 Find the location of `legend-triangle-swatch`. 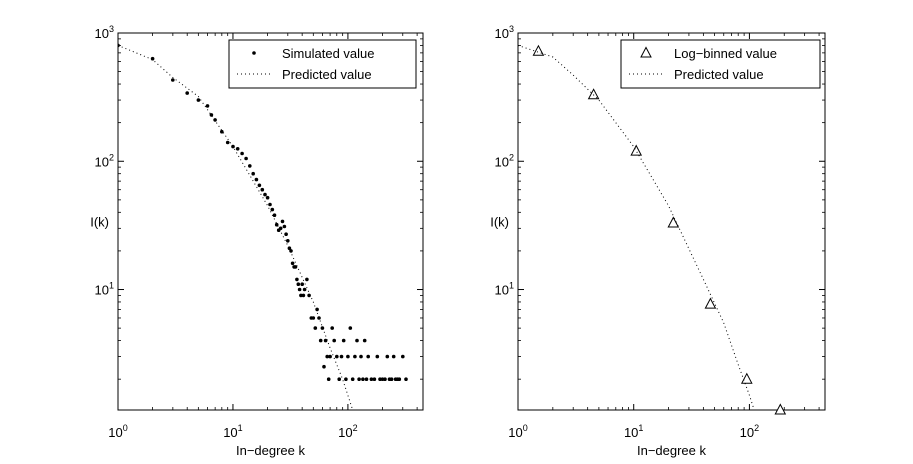

legend-triangle-swatch is located at coordinates (646, 52).